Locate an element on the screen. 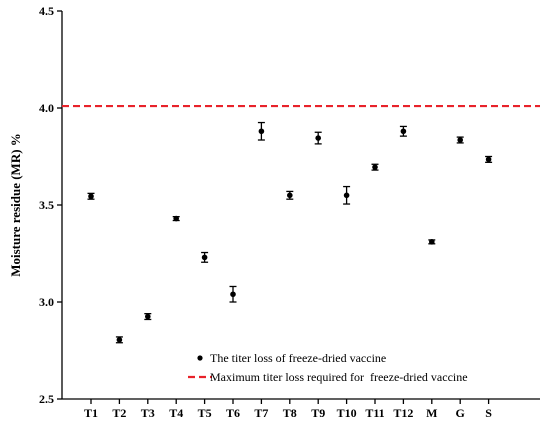 This screenshot has width=550, height=421. x-tick-label: T1 is located at coordinates (91, 413).